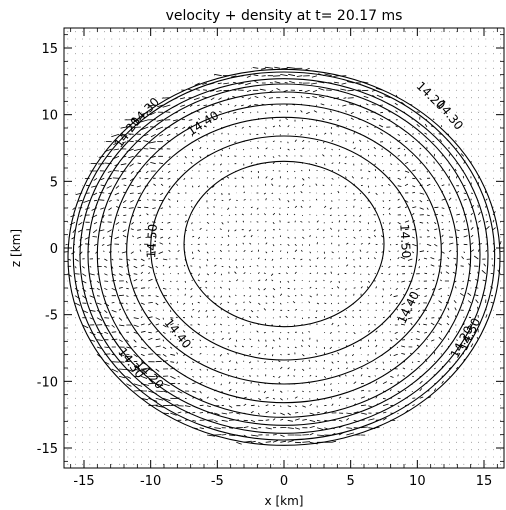 The image size is (506, 510). Describe the element at coordinates (284, 501) in the screenshot. I see `x-axis-label: x [km]` at that location.